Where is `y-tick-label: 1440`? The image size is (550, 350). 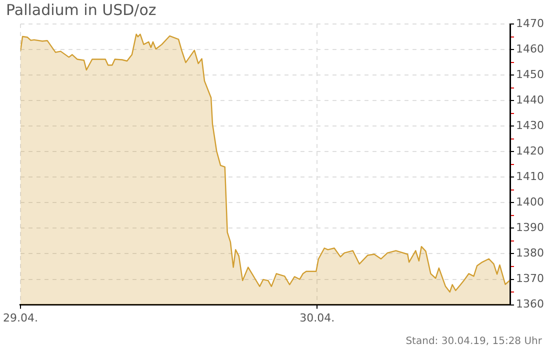 y-tick-label: 1440 is located at coordinates (530, 99).